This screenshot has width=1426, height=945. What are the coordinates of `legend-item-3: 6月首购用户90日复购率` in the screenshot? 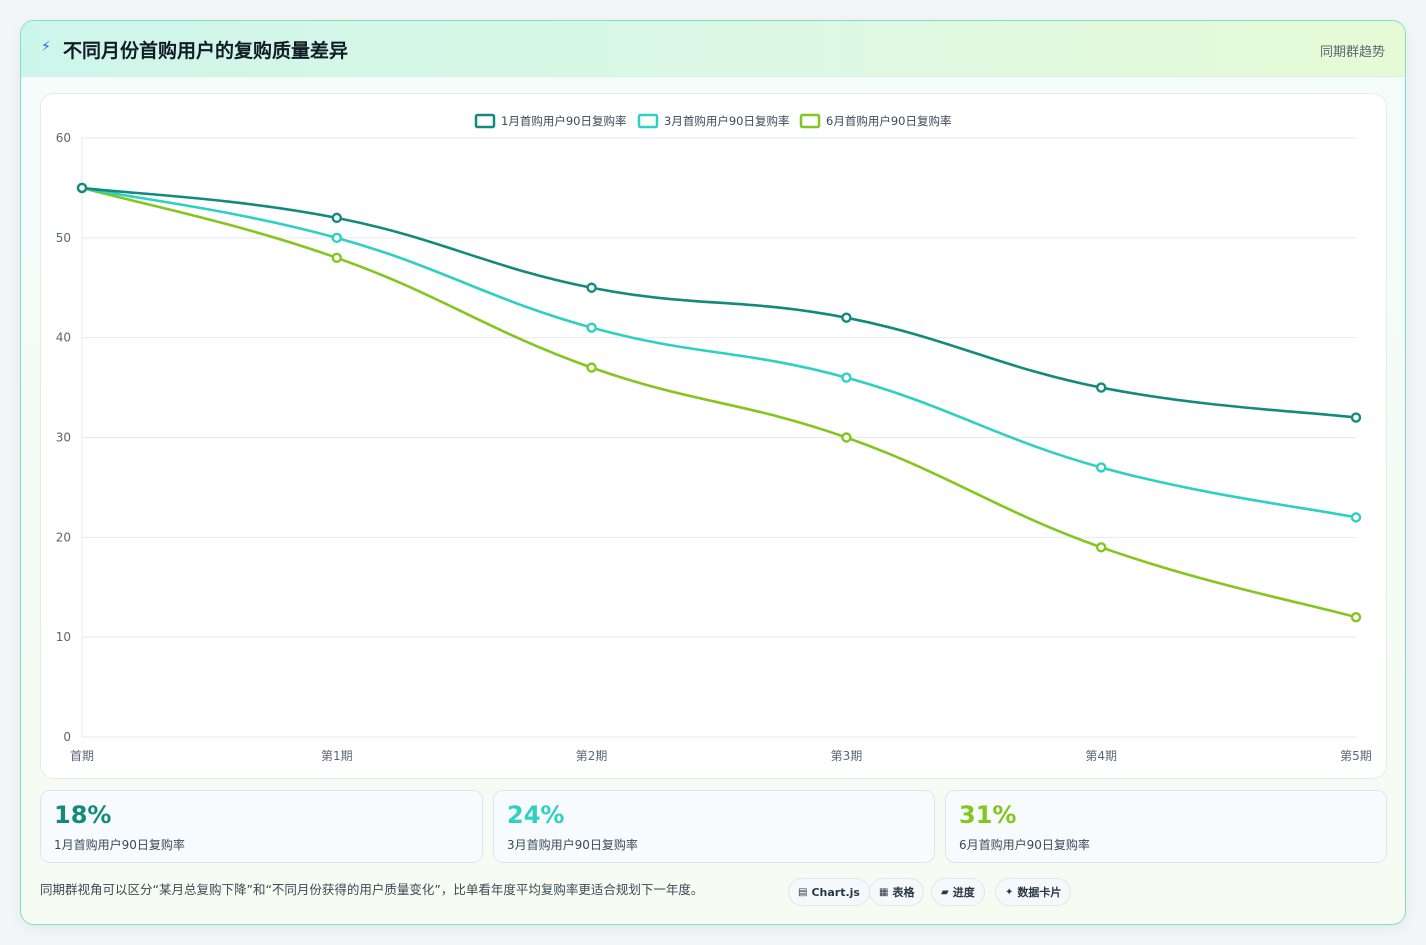 It's located at (875, 121).